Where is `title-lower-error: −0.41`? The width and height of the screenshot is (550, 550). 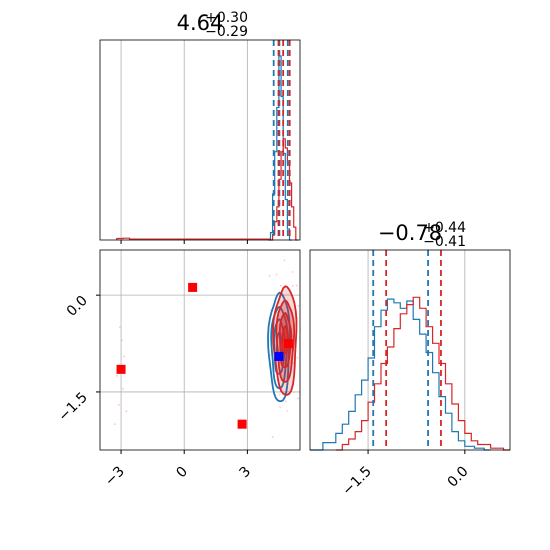
title-lower-error: −0.41 is located at coordinates (444, 242).